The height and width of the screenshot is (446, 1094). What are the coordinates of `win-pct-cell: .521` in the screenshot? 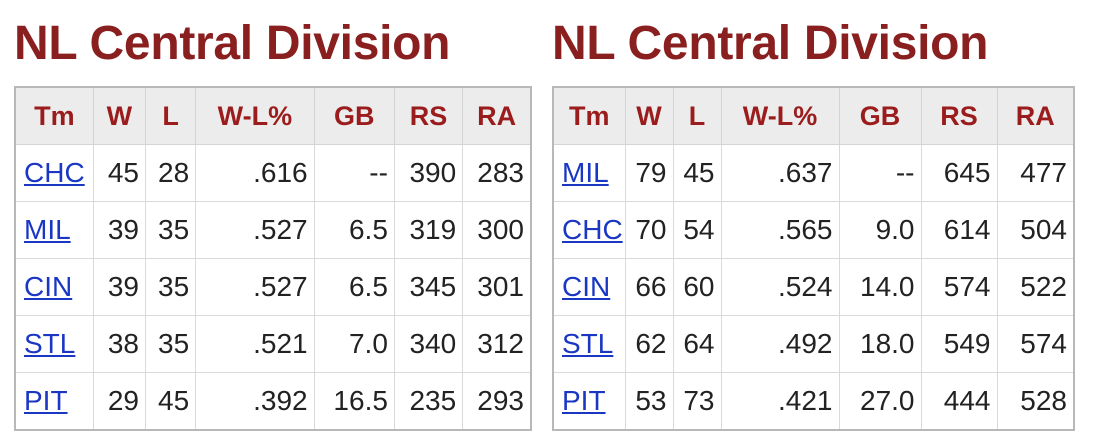 It's located at (255, 344).